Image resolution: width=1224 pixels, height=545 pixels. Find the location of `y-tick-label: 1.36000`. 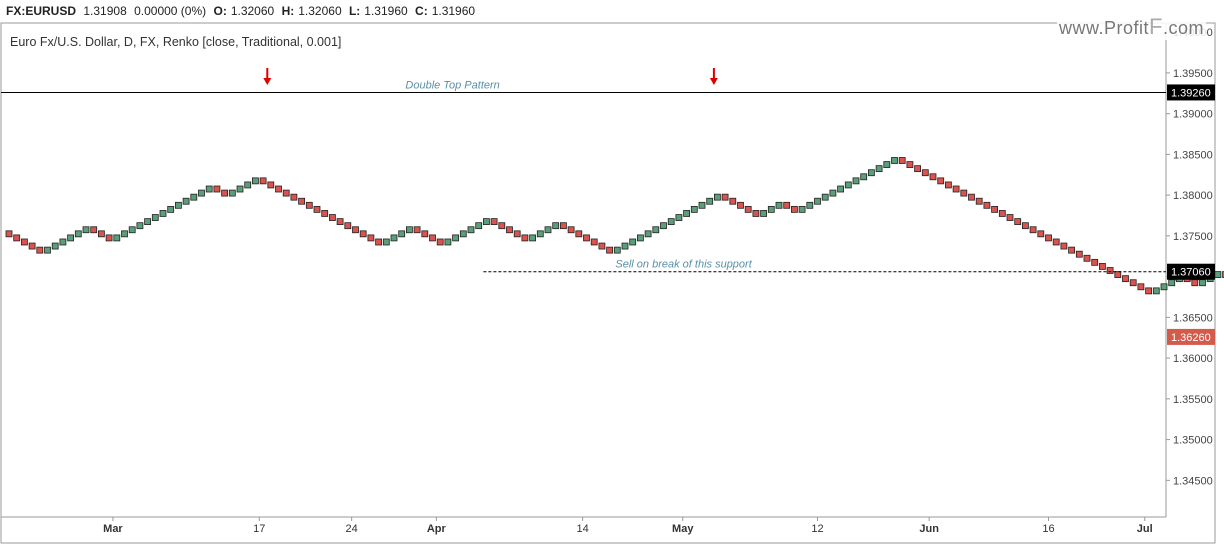

y-tick-label: 1.36000 is located at coordinates (1193, 359).